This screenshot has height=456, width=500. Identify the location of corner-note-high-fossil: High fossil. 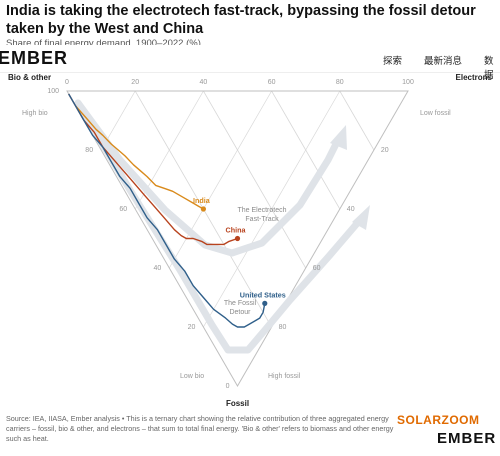
(284, 376).